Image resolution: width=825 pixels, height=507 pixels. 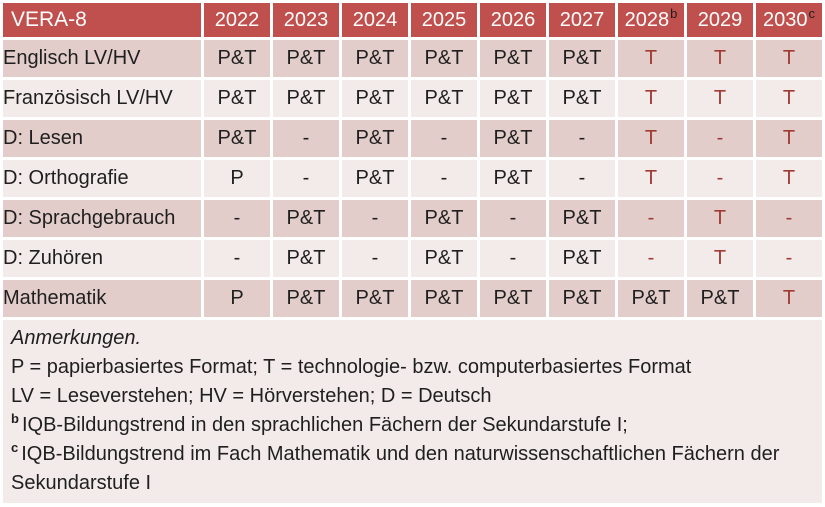 What do you see at coordinates (102, 298) in the screenshot?
I see `row-label: Mathematik` at bounding box center [102, 298].